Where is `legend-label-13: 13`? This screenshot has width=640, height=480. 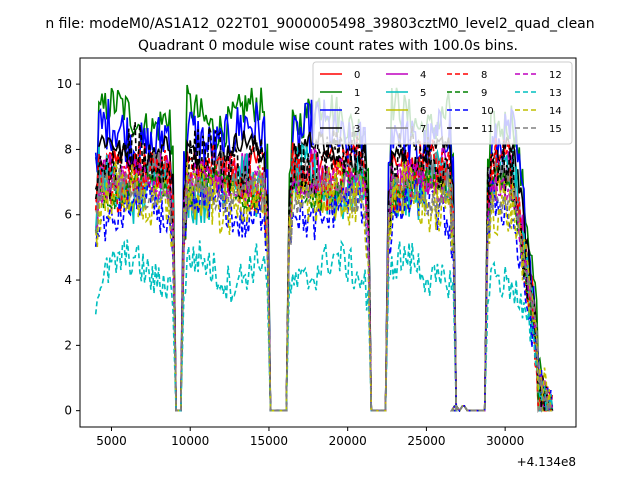
legend-label-13: 13 is located at coordinates (555, 93).